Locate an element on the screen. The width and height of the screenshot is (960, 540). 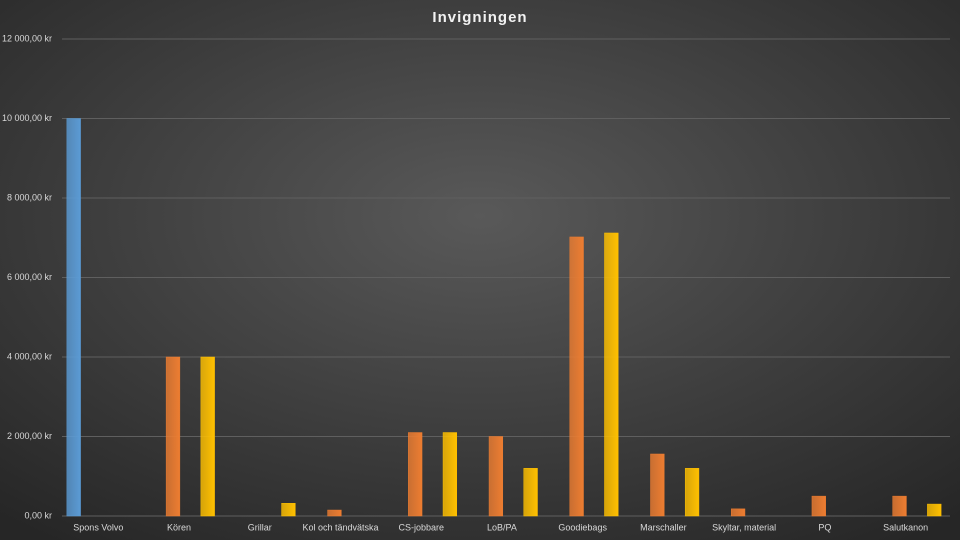
y-tick-label: 6 000,00 kr is located at coordinates (29, 277).